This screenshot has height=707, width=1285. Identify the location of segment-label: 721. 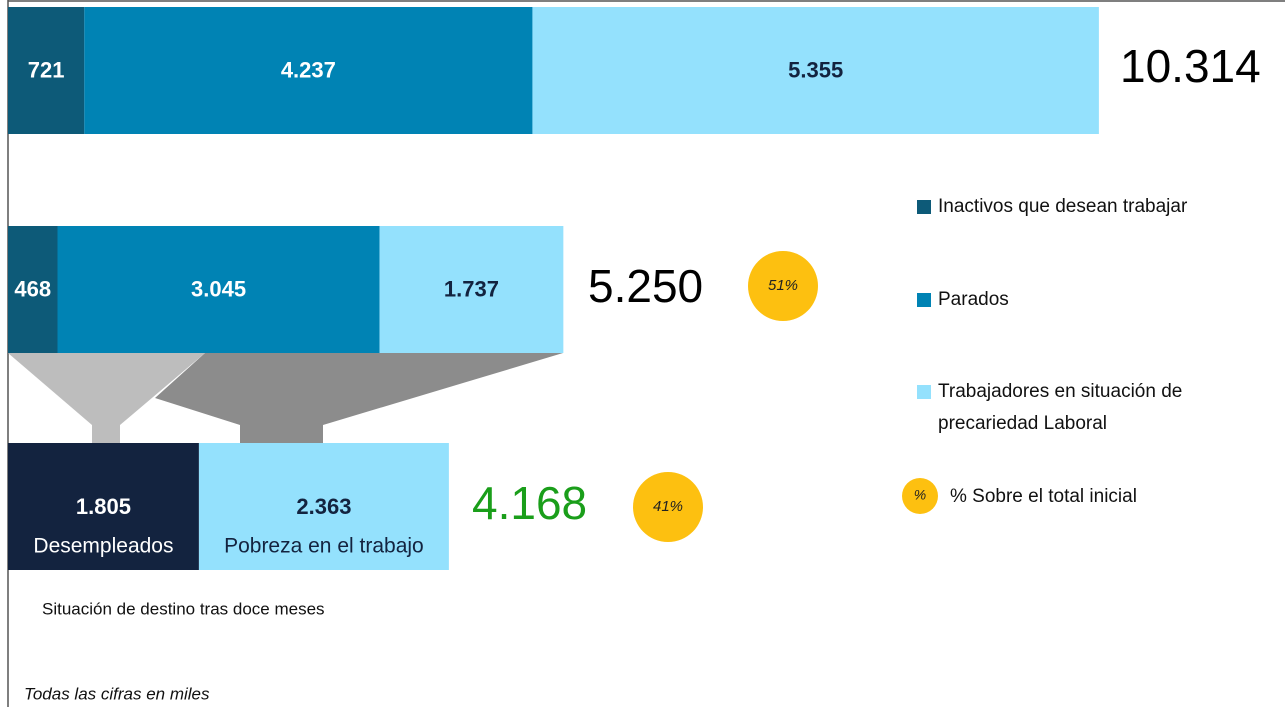
(46, 69).